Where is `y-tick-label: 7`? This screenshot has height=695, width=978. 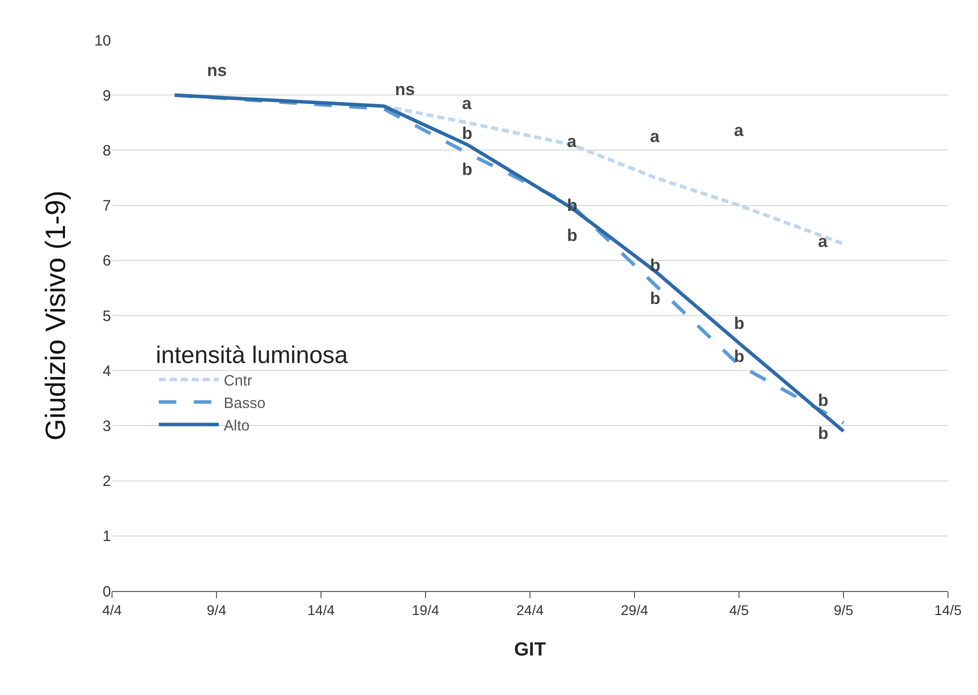
y-tick-label: 7 is located at coordinates (106, 206).